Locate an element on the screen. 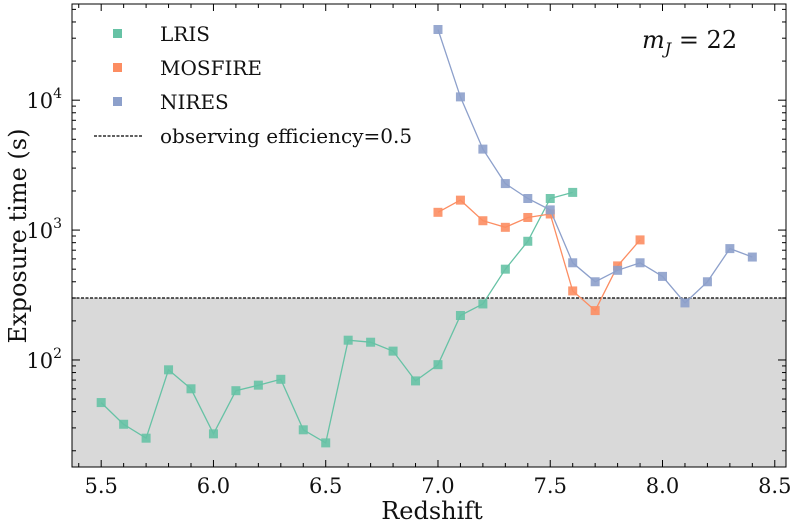 The image size is (798, 528). legend-marker-lris is located at coordinates (117, 33).